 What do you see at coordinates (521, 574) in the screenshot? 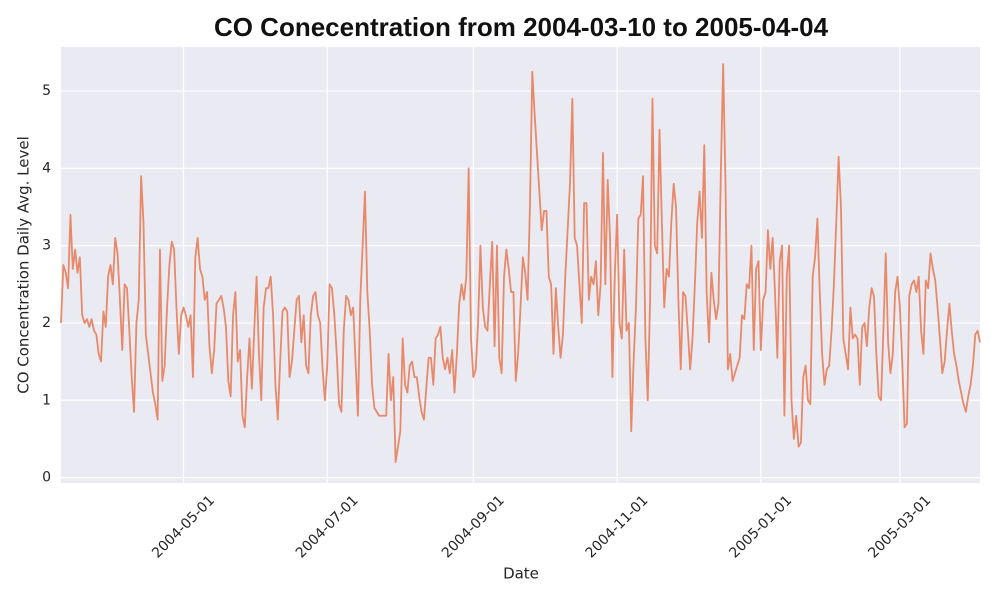
I see `x-axis-label: Date` at bounding box center [521, 574].